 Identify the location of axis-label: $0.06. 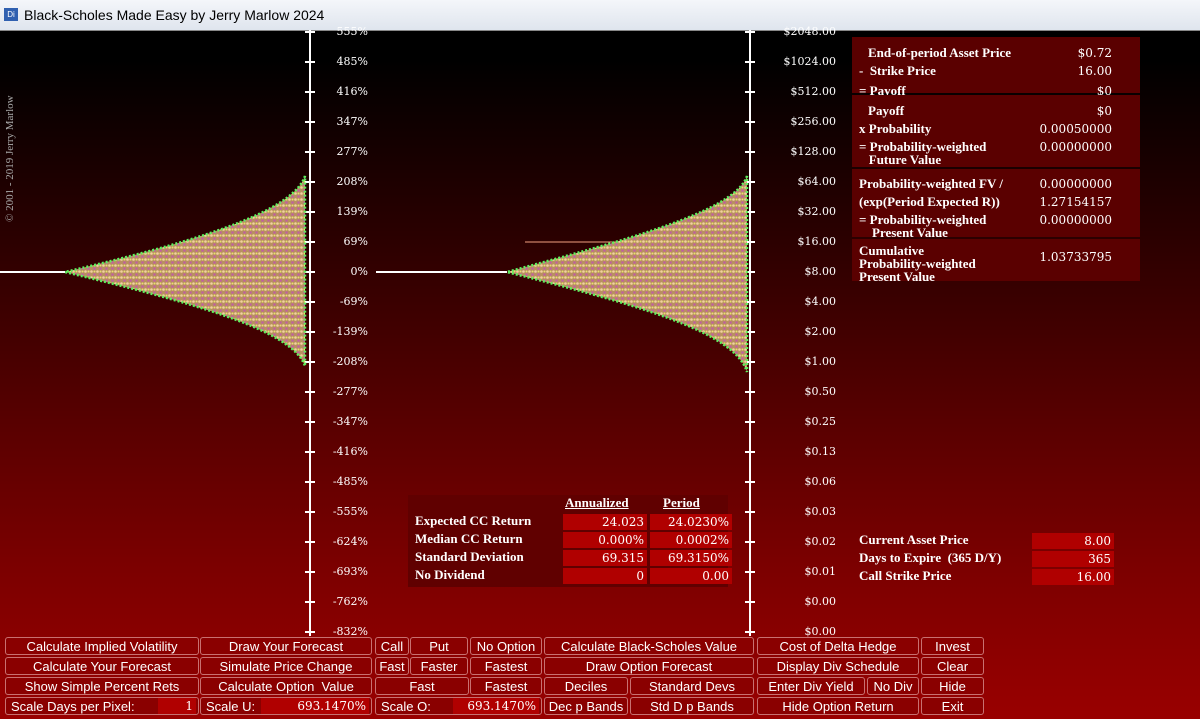
(821, 481).